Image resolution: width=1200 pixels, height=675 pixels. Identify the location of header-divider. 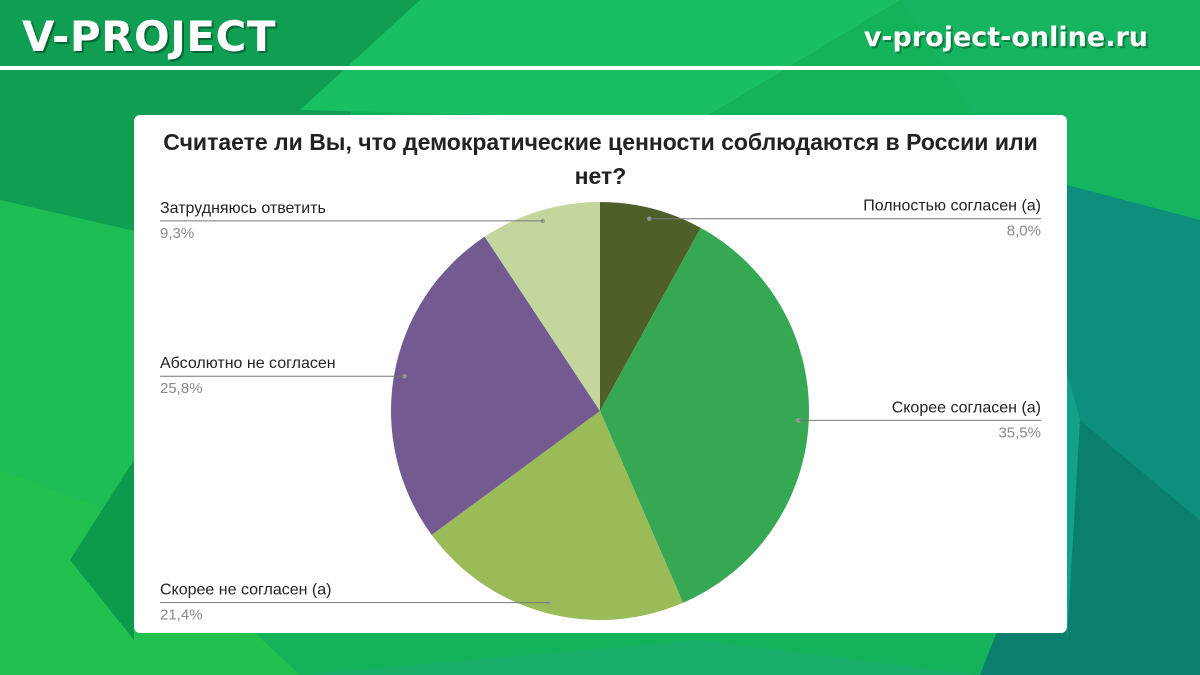
(600, 68).